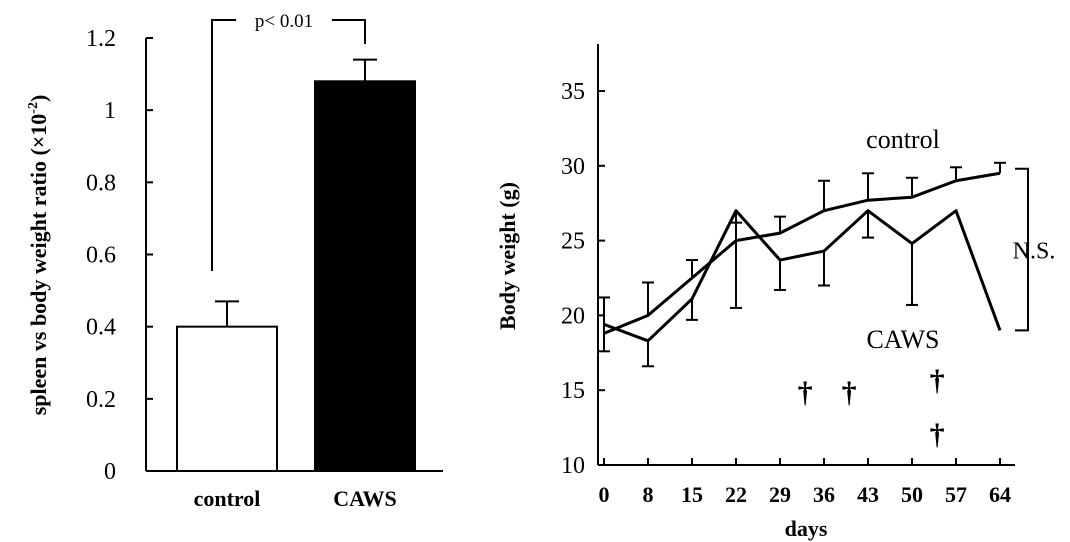 Image resolution: width=1070 pixels, height=542 pixels. Describe the element at coordinates (648, 494) in the screenshot. I see `line-x-tick-label: 8` at that location.